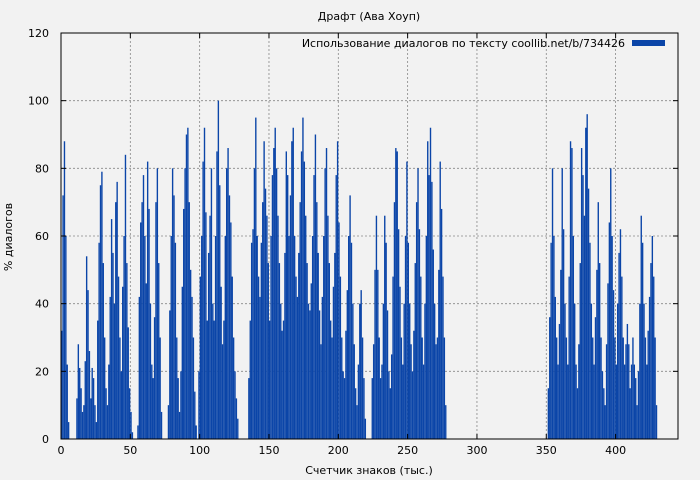  Describe the element at coordinates (407, 450) in the screenshot. I see `x-tick-label: 250` at that location.